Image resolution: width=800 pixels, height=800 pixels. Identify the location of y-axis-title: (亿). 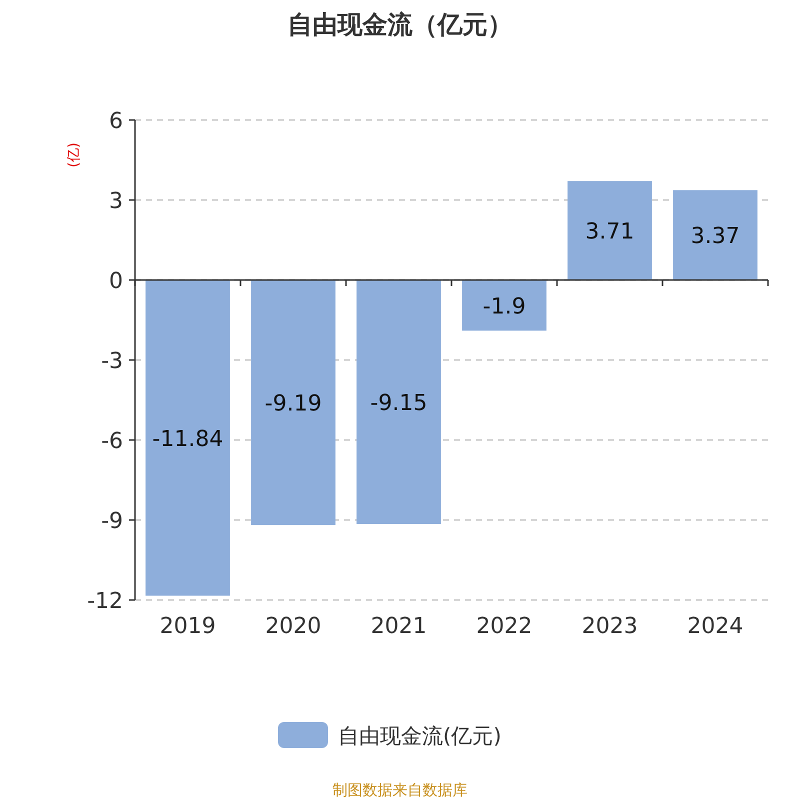
(74, 155).